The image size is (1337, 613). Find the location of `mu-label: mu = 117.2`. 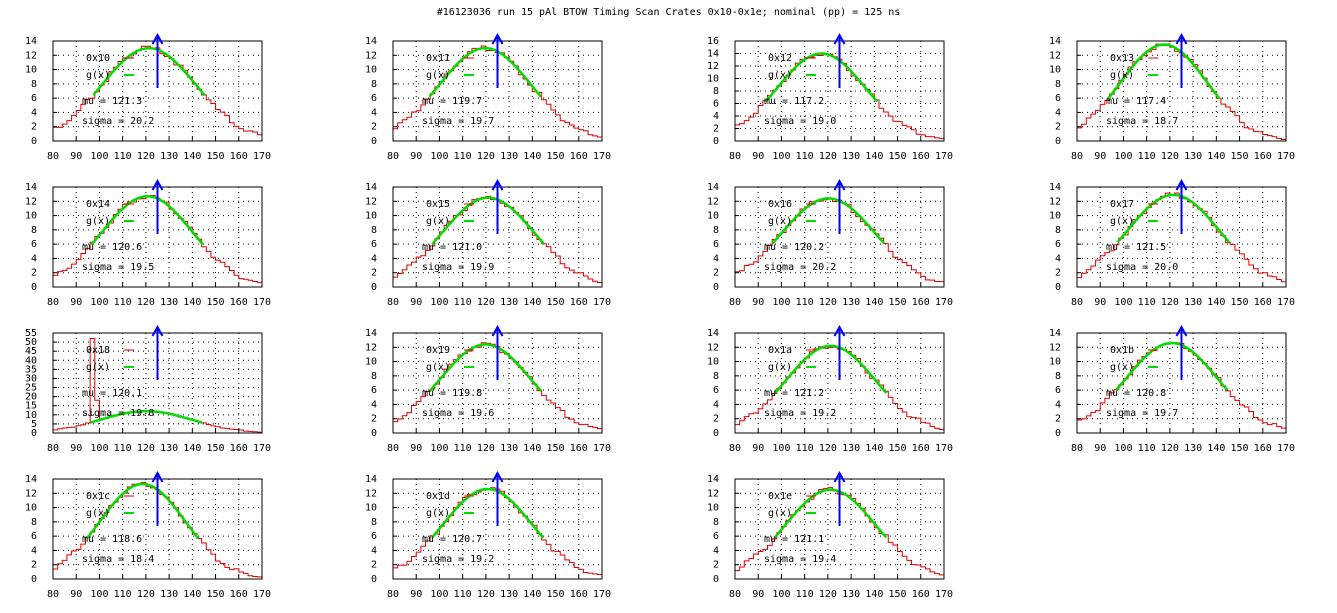

mu-label: mu = 117.2 is located at coordinates (794, 101).